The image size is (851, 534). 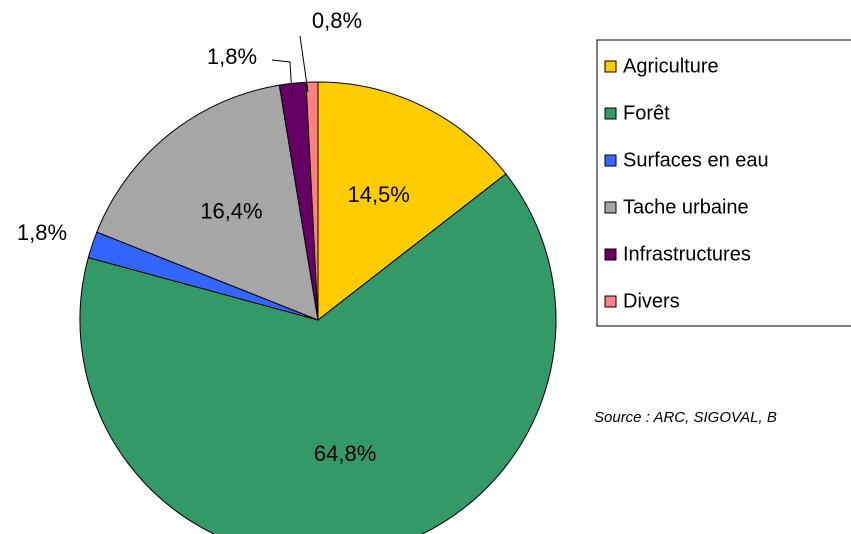 I want to click on legend-label: Forêt, so click(x=646, y=113).